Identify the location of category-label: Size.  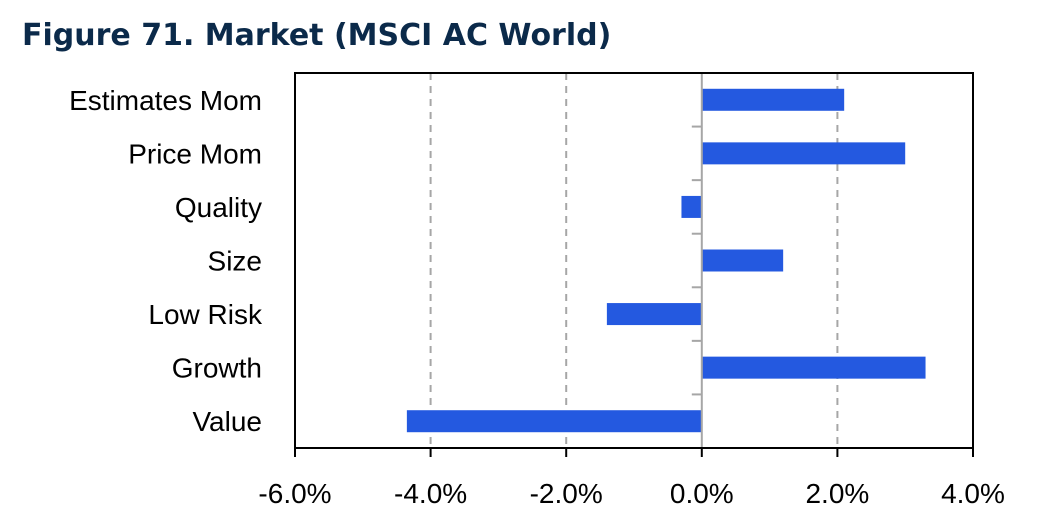
(235, 261).